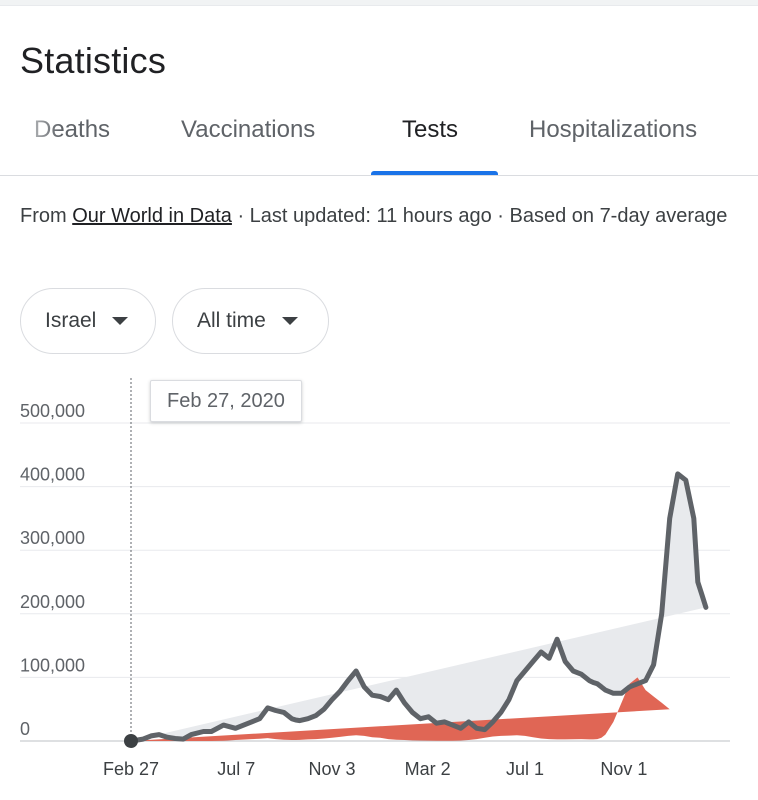 The image size is (758, 800). What do you see at coordinates (71, 320) in the screenshot?
I see `region-dropdown-label: Israel` at bounding box center [71, 320].